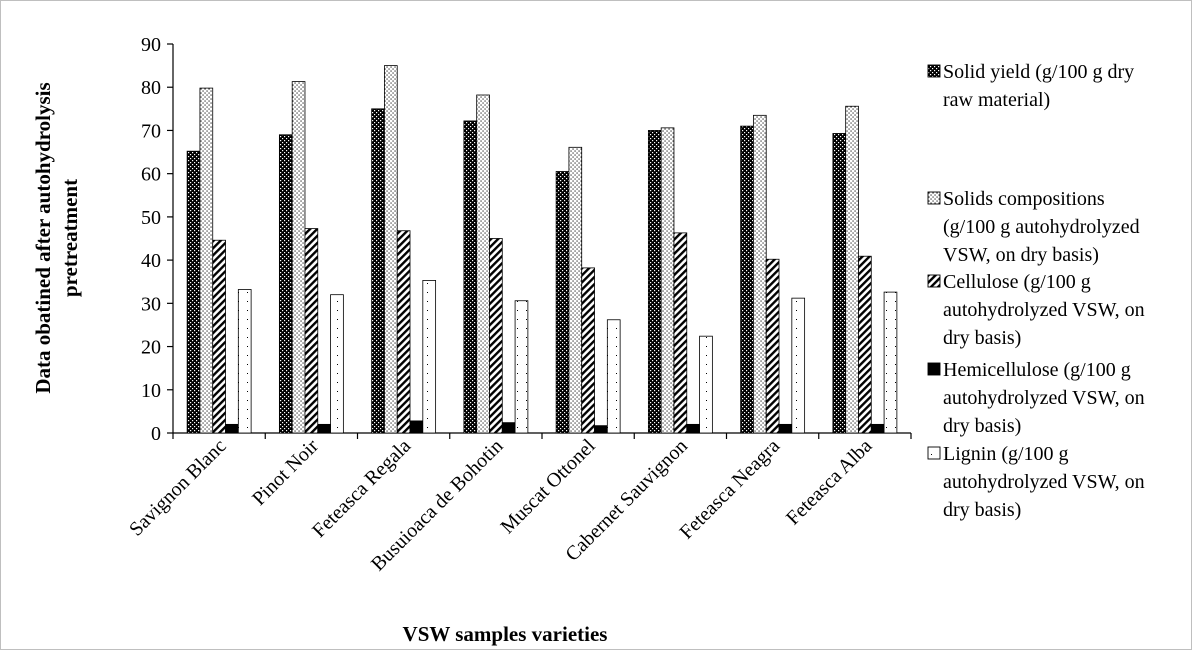 The image size is (1192, 650). What do you see at coordinates (505, 634) in the screenshot?
I see `x-axis-title: VSW samples varieties` at bounding box center [505, 634].